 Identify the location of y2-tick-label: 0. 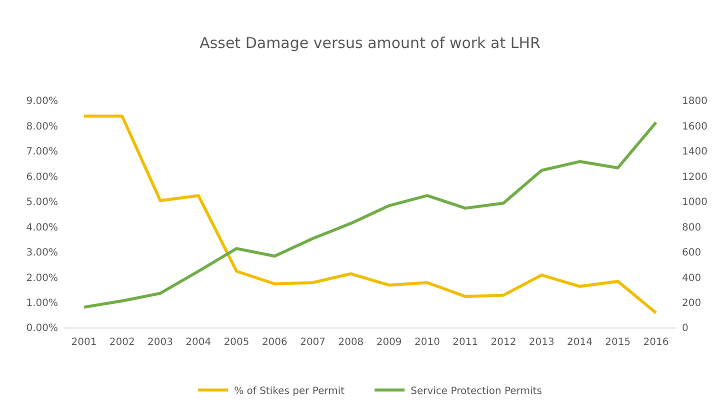
(685, 328).